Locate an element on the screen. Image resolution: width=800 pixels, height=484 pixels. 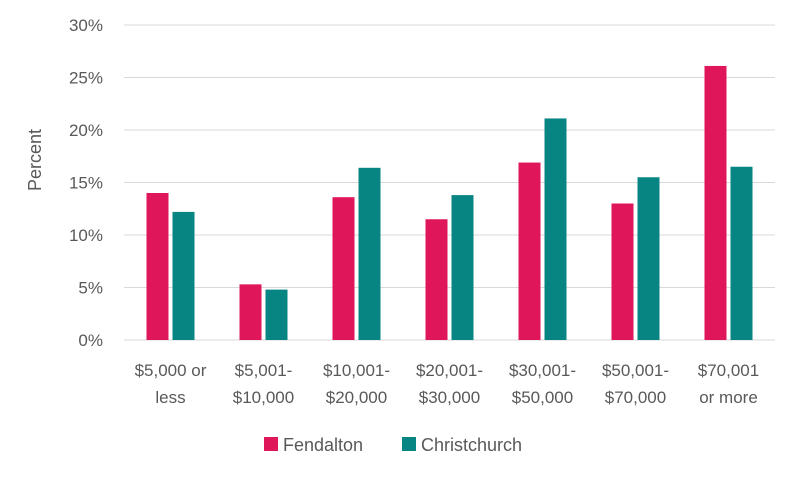
y-tick-label: 20% is located at coordinates (86, 130).